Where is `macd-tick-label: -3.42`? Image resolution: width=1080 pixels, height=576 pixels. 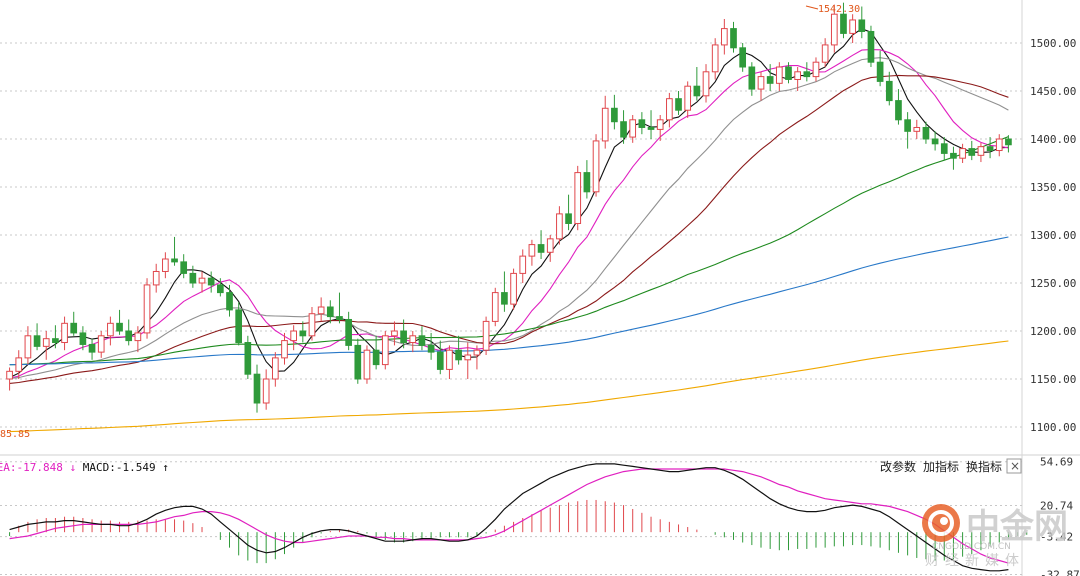
macd-tick-label: -3.42 is located at coordinates (1056, 537).